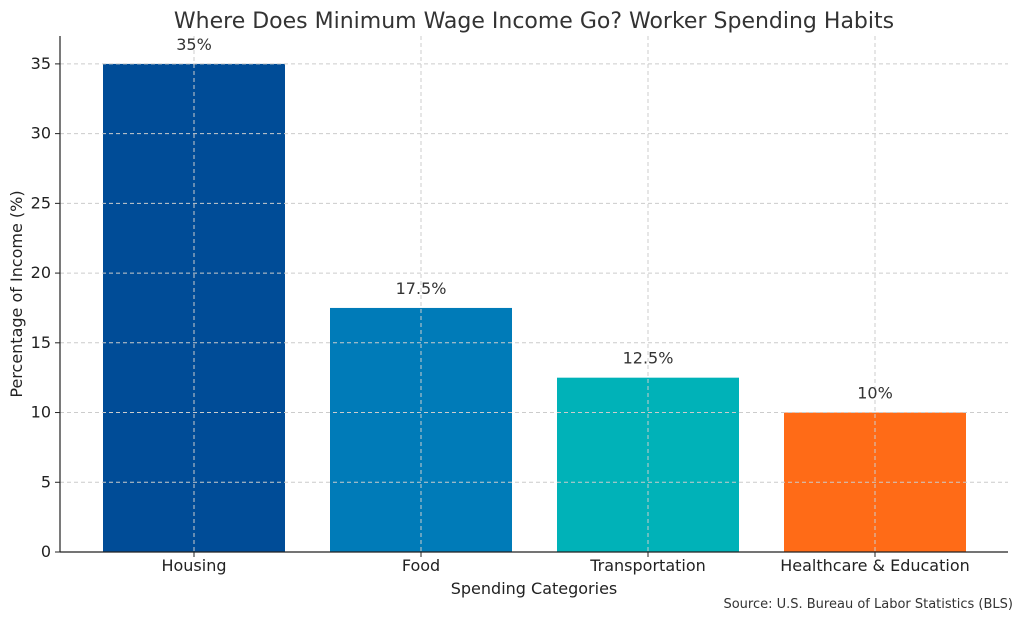  Describe the element at coordinates (534, 588) in the screenshot. I see `x-axis-label: Spending Categories` at that location.